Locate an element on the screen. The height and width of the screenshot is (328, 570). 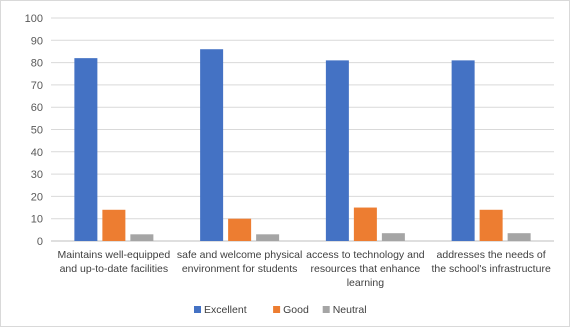
legend-swatch-good is located at coordinates (277, 309).